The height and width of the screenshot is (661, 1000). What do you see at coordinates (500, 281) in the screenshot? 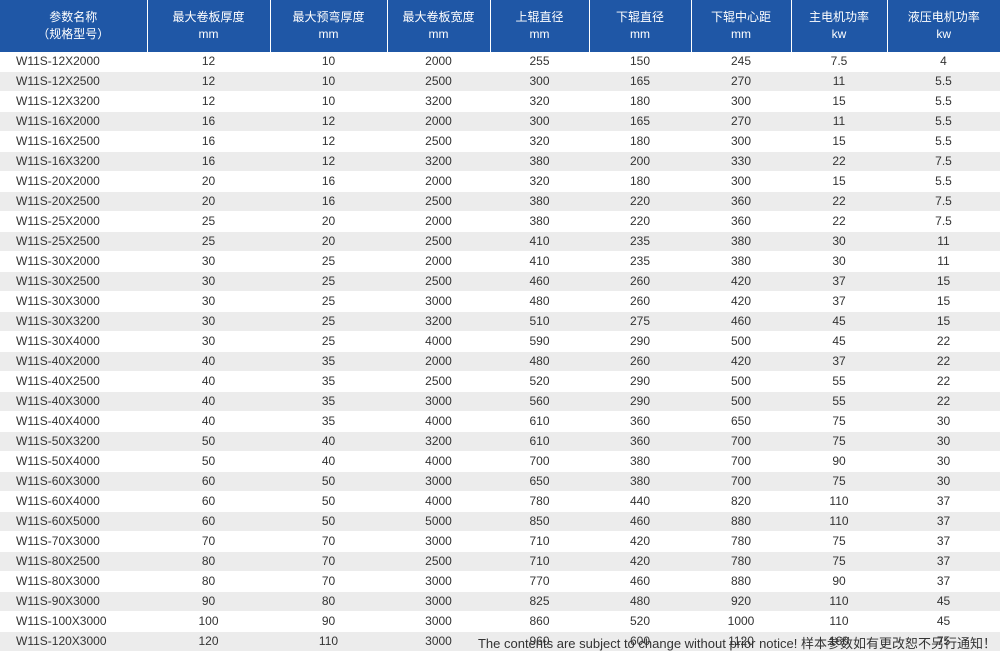
I see `table-row: W11S-30X2500 30 25 2500 460 260 420 37 15` at bounding box center [500, 281].